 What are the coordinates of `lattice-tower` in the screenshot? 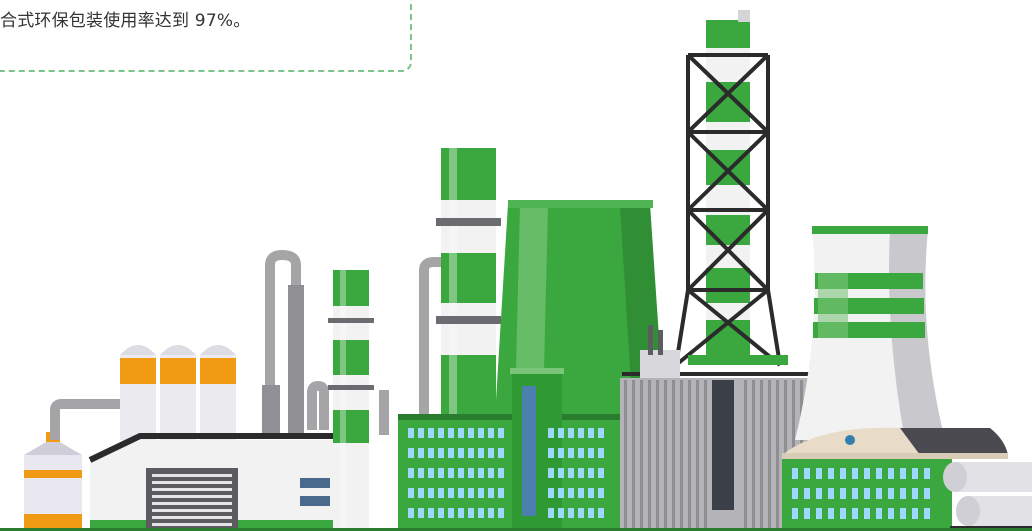 It's located at (731, 188).